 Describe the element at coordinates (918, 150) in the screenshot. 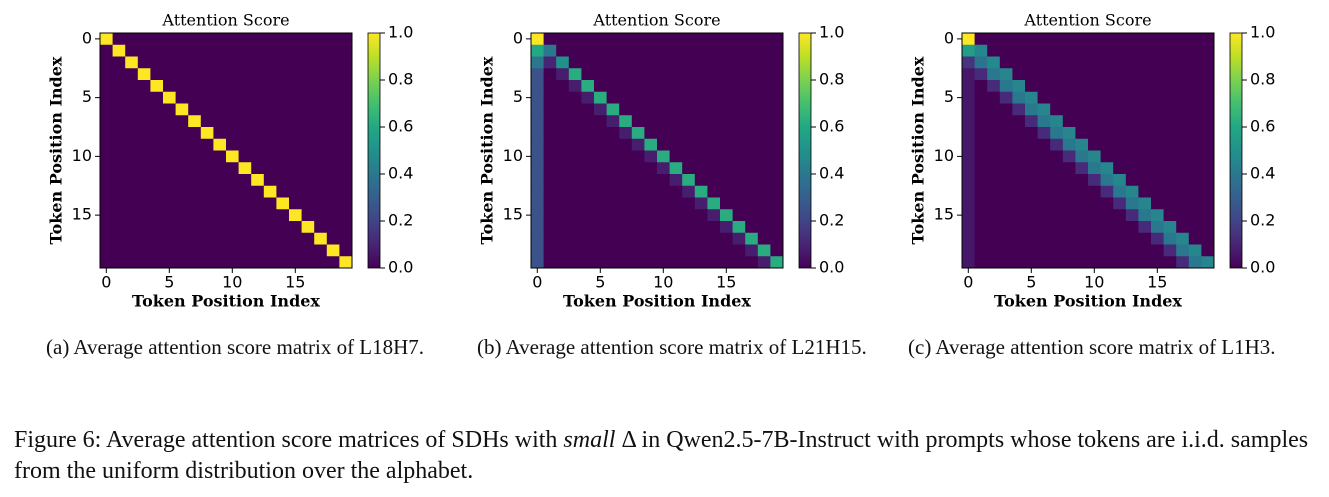

I see `y-axis-label: Token Position Index` at that location.